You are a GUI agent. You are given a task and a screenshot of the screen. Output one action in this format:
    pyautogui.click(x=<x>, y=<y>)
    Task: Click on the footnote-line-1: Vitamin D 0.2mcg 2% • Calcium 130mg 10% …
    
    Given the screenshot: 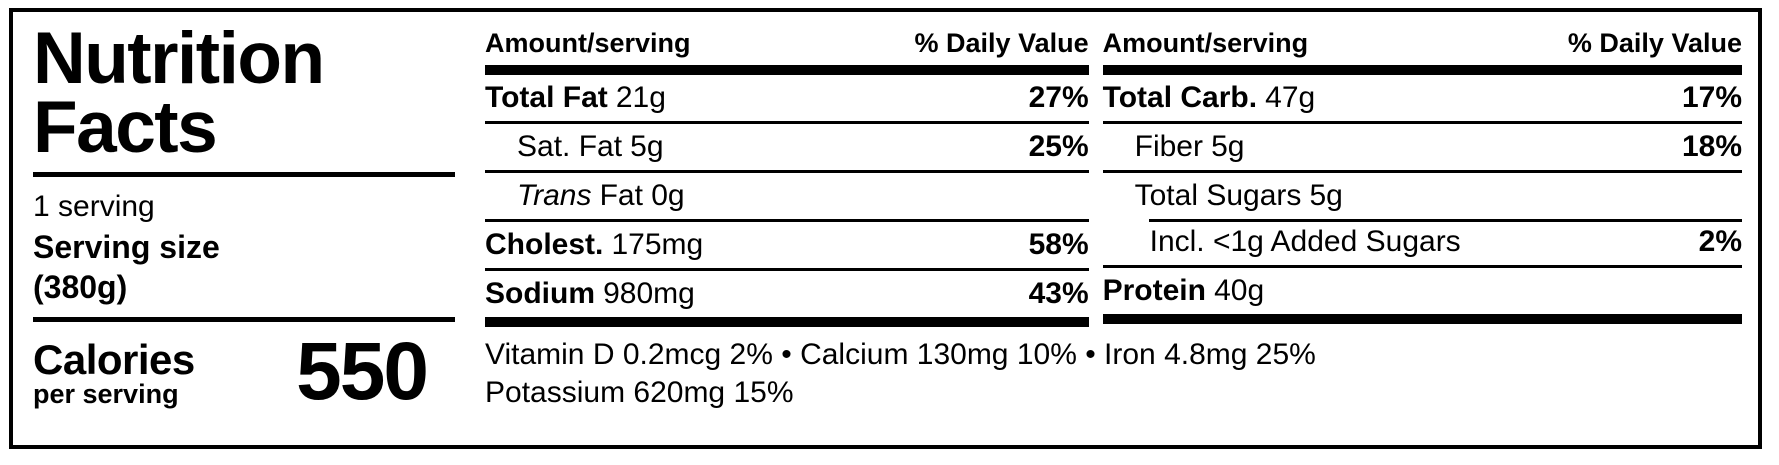 What is the action you would take?
    pyautogui.click(x=900, y=354)
    